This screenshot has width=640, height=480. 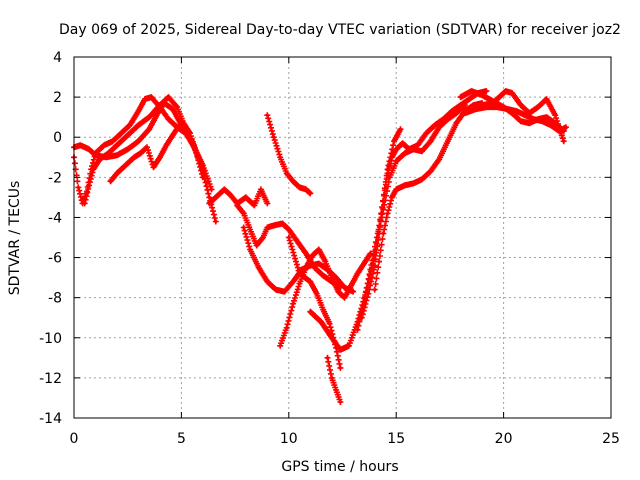 What do you see at coordinates (334, 379) in the screenshot?
I see `marker-trace` at bounding box center [334, 379].